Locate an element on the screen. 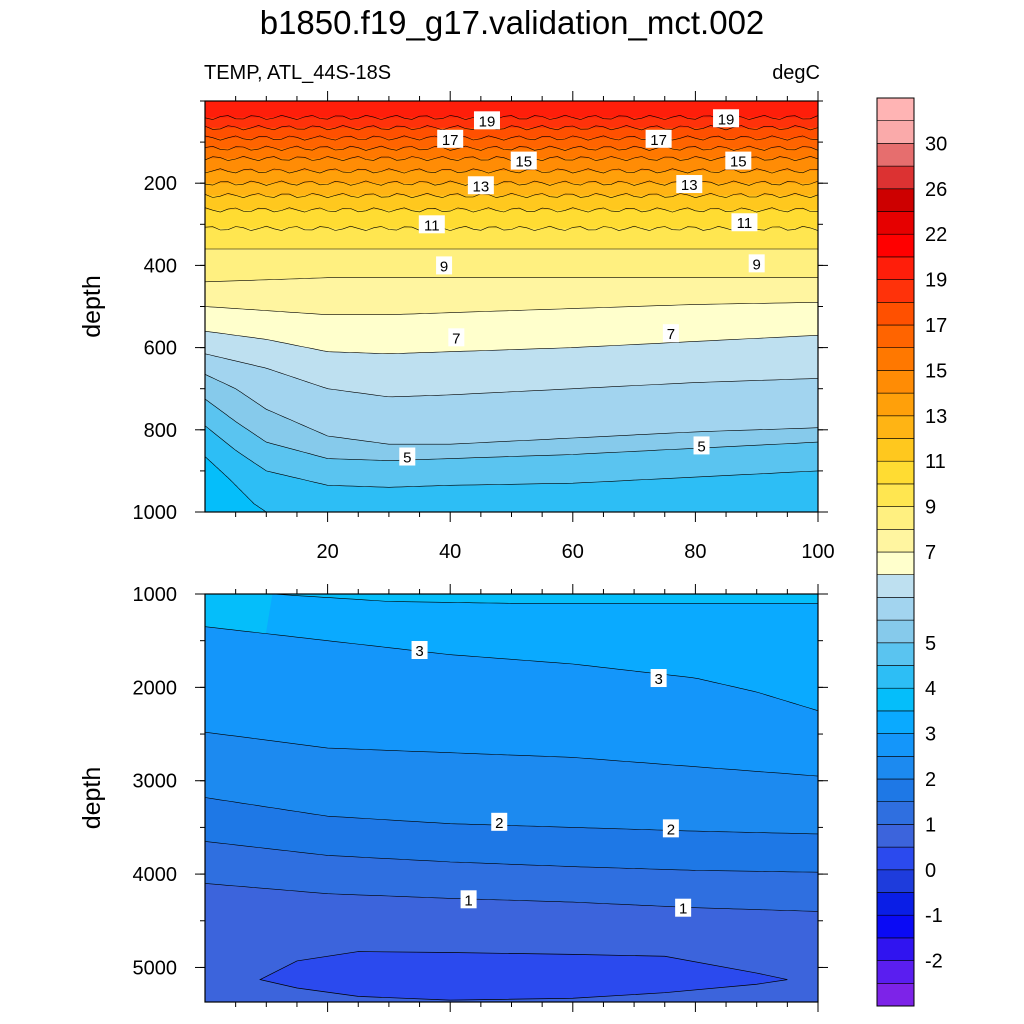  upper-right-label: degC is located at coordinates (796, 73).